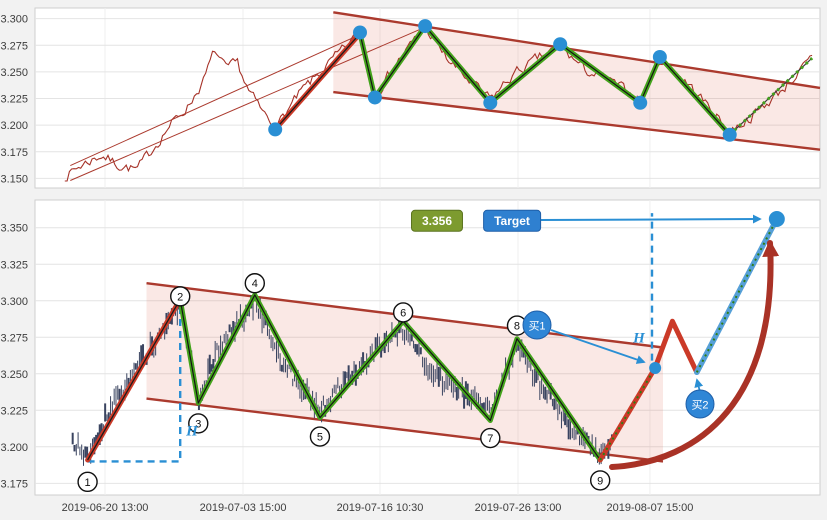 This screenshot has width=827, height=520. I want to click on pivot-number: 1, so click(88, 483).